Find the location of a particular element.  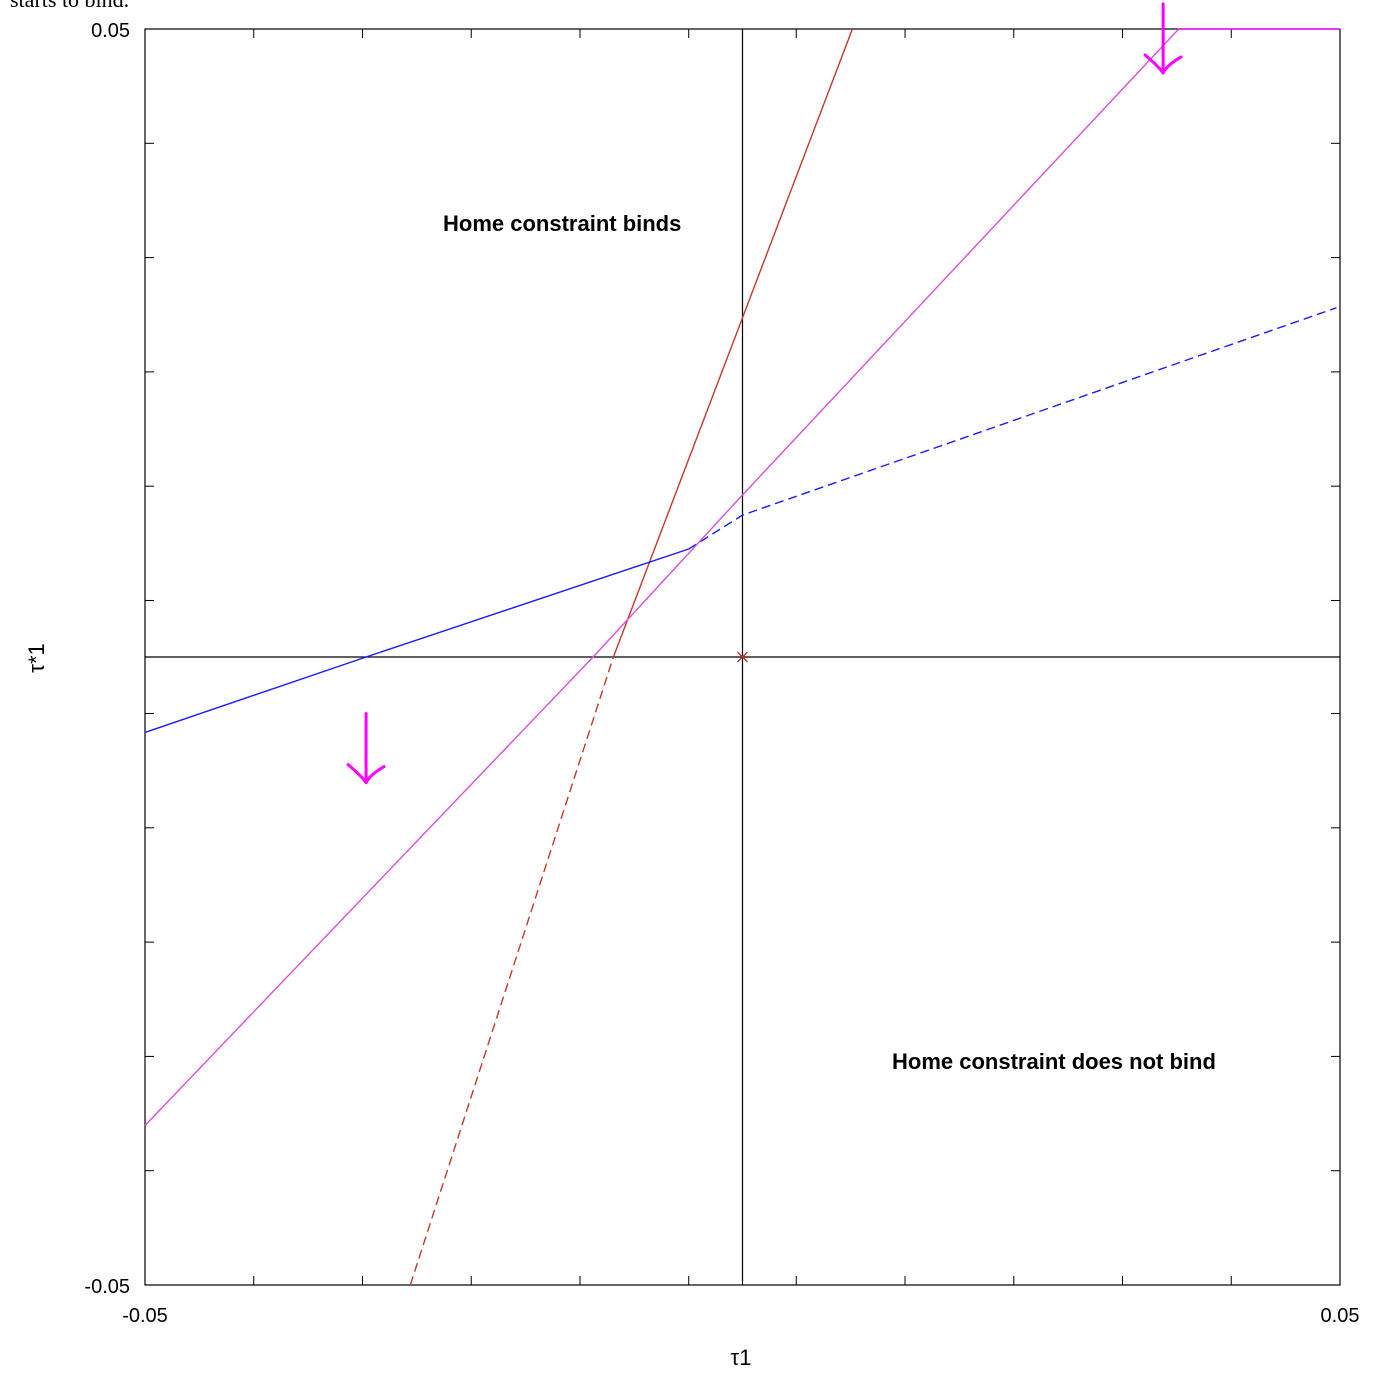

caption-fragment: starts to bind. is located at coordinates (69, 6).